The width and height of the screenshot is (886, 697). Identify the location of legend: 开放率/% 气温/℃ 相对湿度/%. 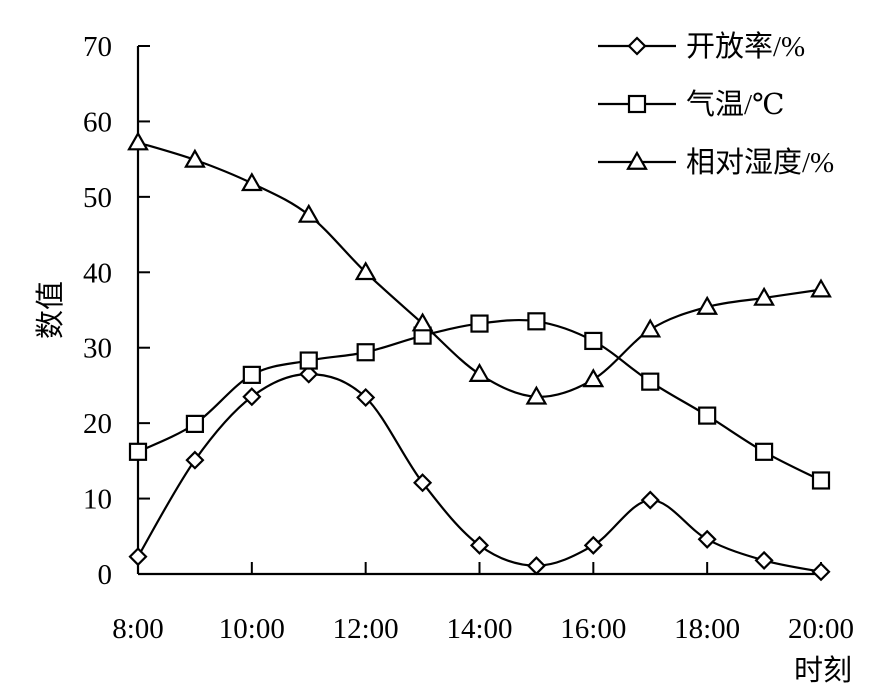
(716, 104).